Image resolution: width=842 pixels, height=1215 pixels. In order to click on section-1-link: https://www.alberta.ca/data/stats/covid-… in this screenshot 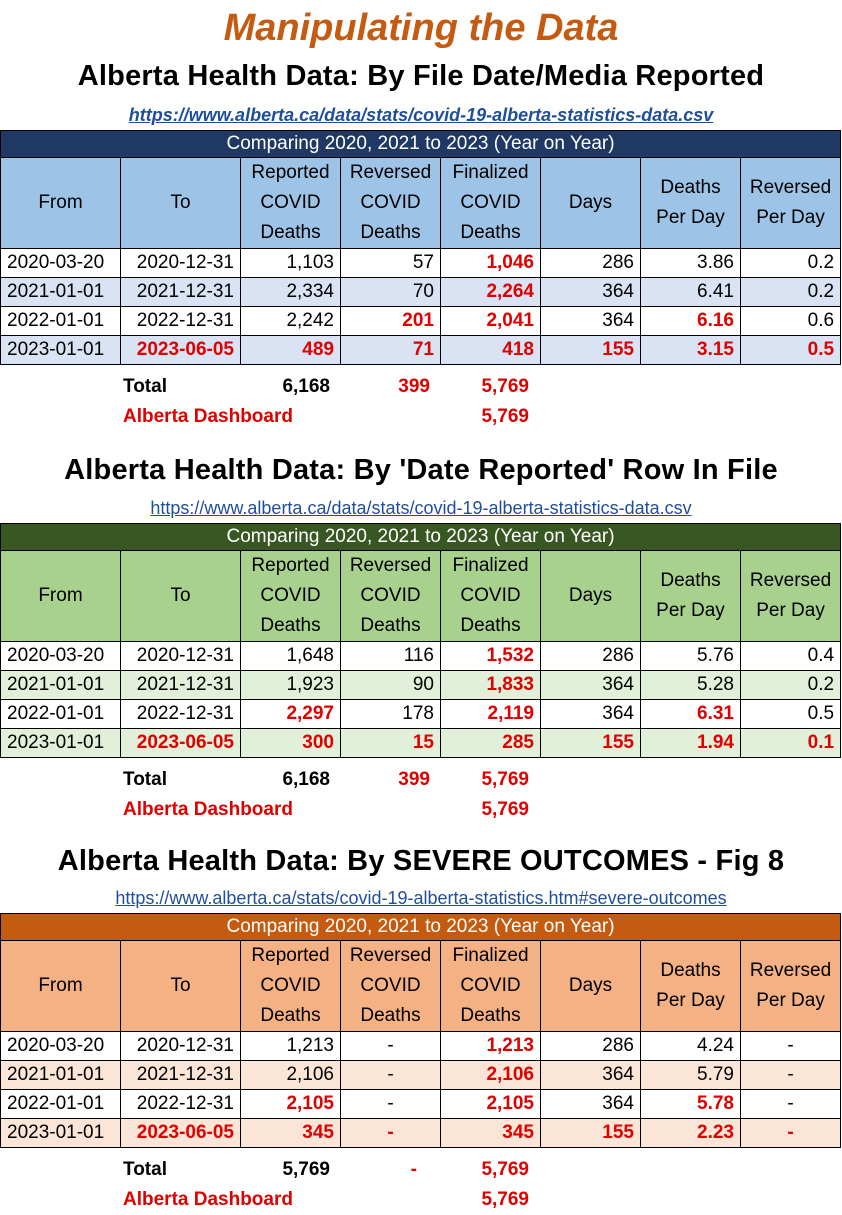, I will do `click(421, 115)`.